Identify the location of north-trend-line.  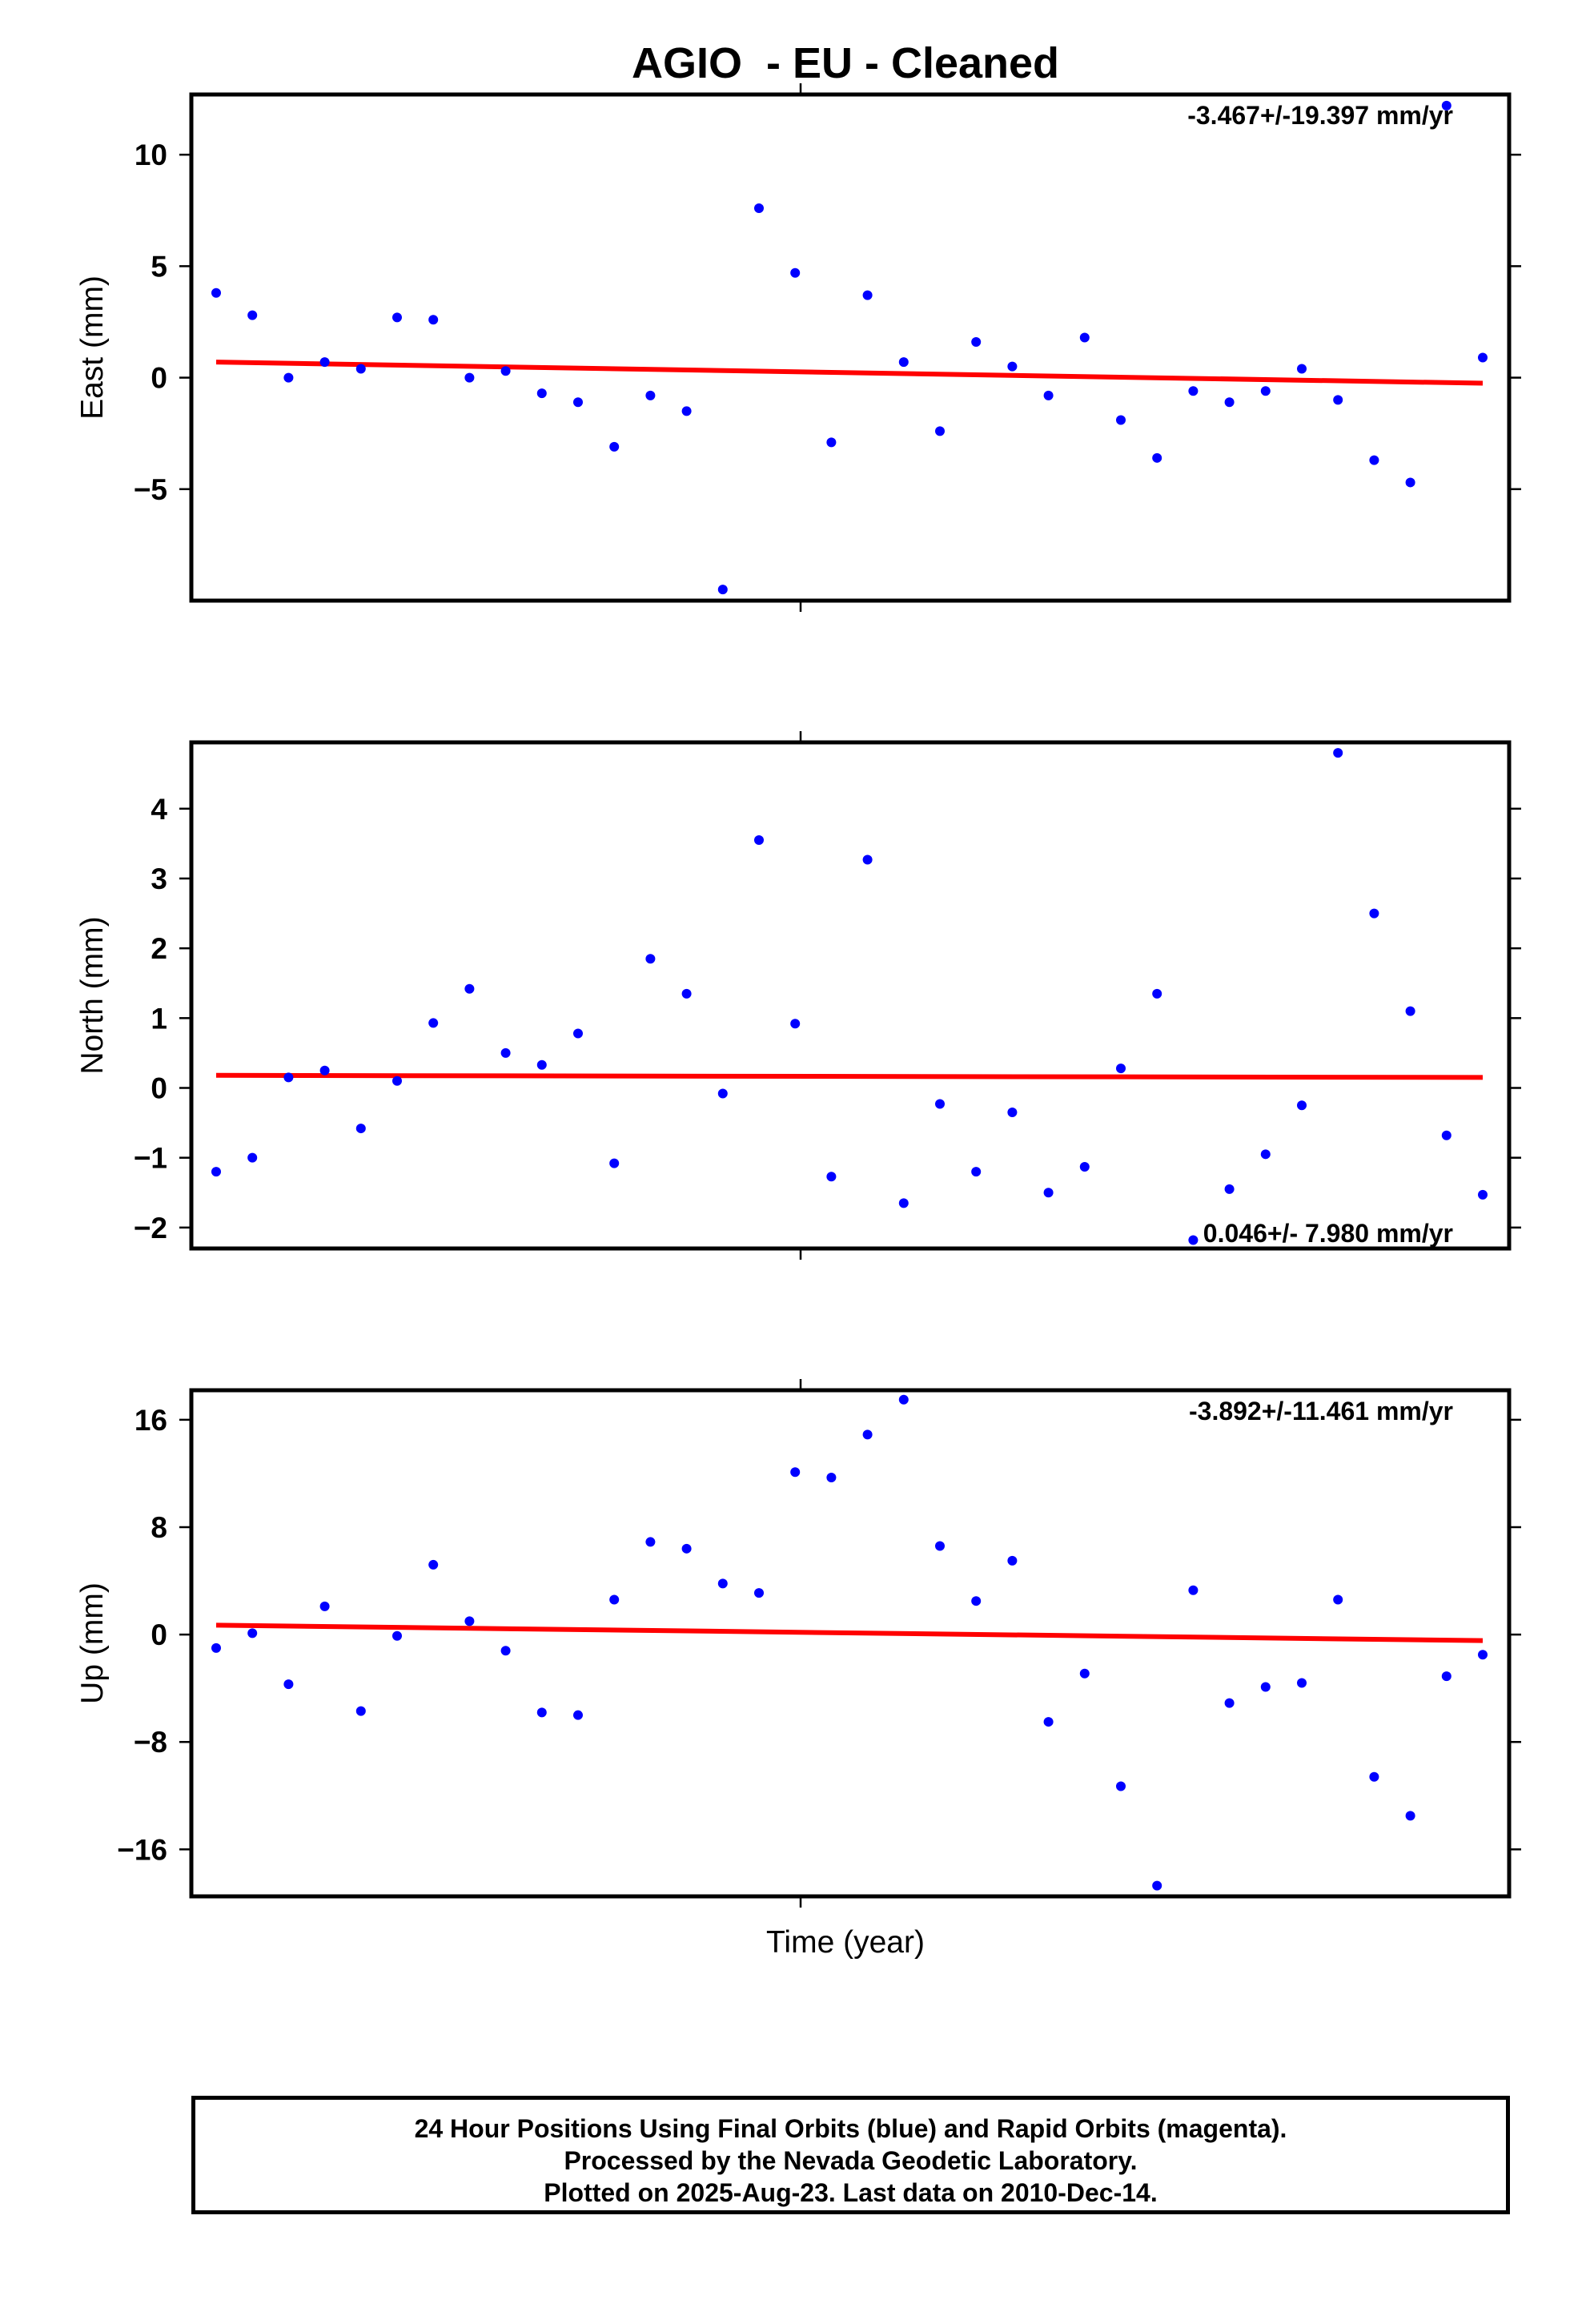
(849, 1076).